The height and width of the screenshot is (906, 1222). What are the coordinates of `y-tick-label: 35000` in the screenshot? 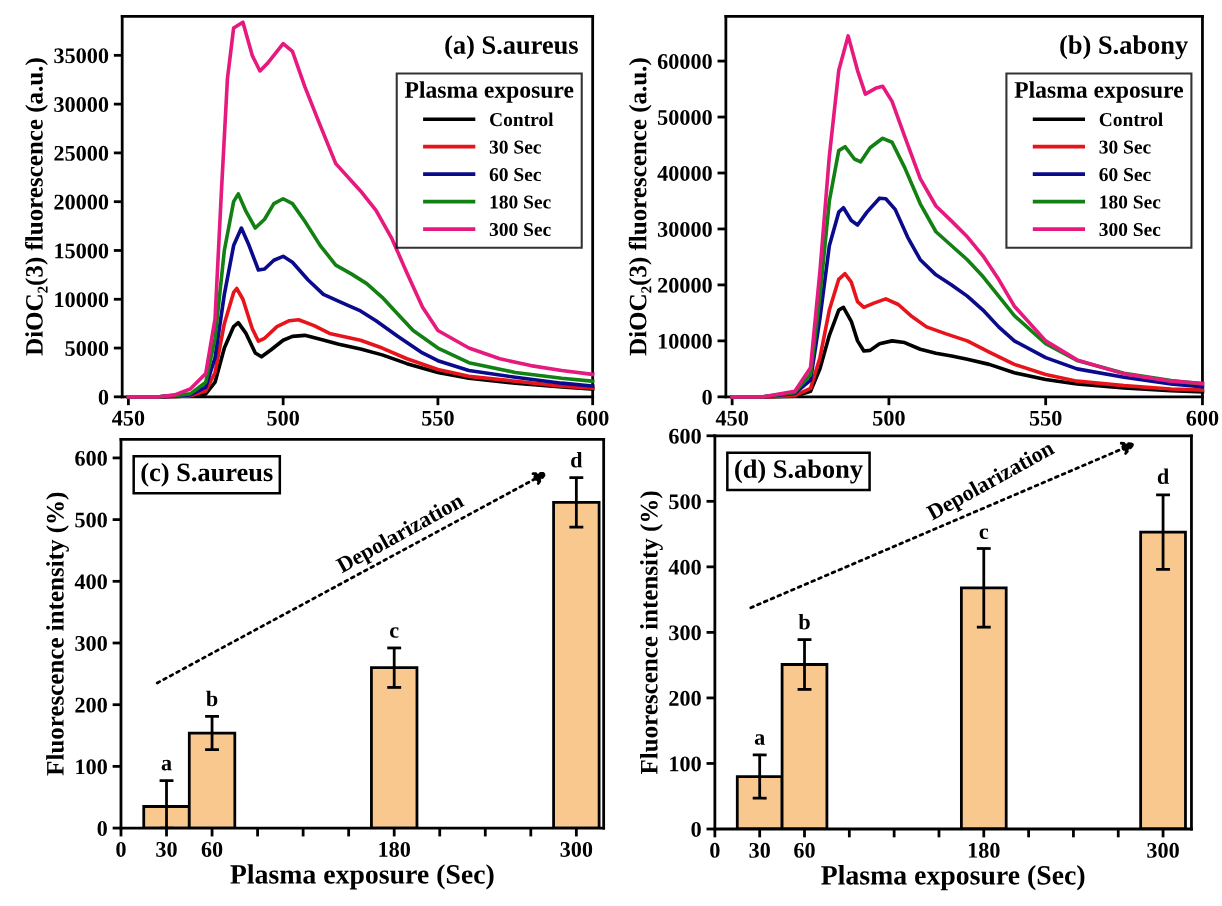 It's located at (81, 56).